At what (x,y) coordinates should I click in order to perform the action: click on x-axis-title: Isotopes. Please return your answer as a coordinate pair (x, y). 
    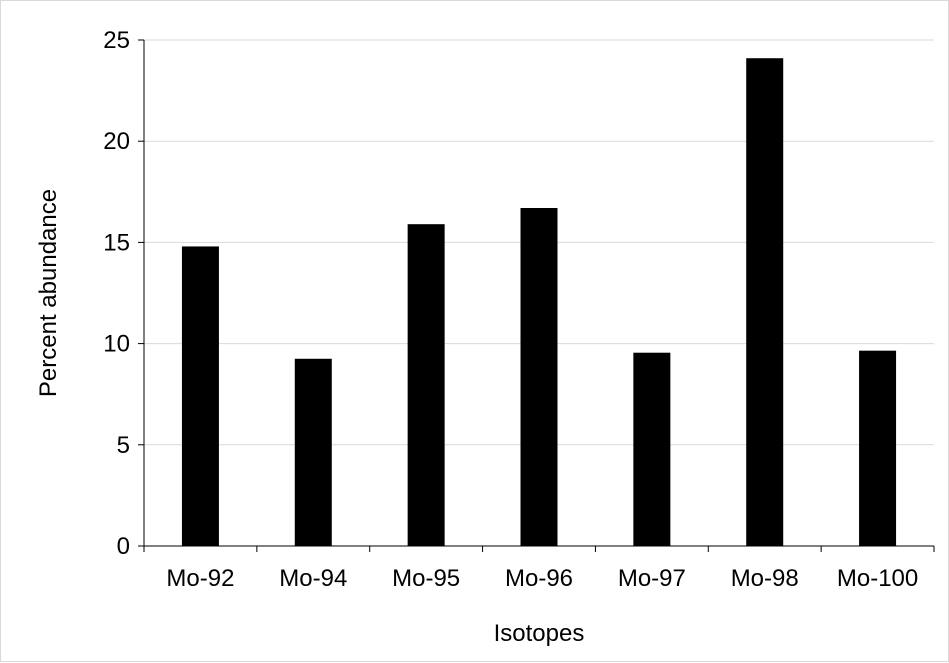
    Looking at the image, I should click on (539, 633).